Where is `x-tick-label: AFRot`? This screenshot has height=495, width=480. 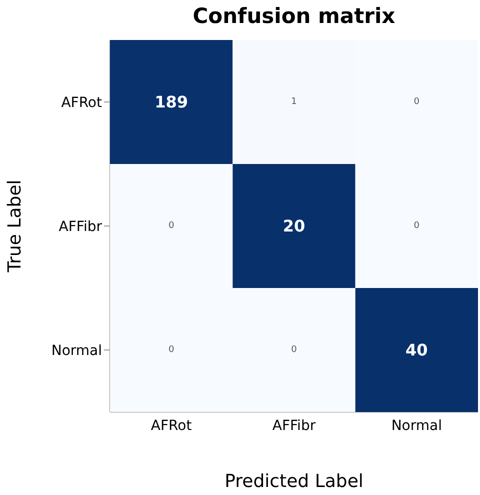
x-tick-label: AFRot is located at coordinates (171, 426).